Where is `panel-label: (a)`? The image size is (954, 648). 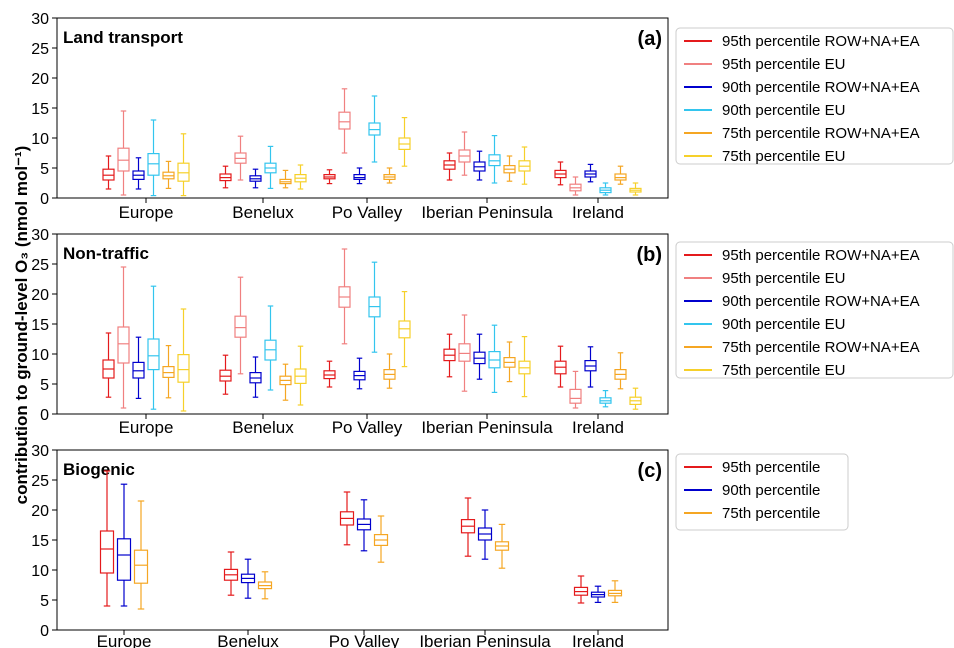 panel-label: (a) is located at coordinates (650, 39).